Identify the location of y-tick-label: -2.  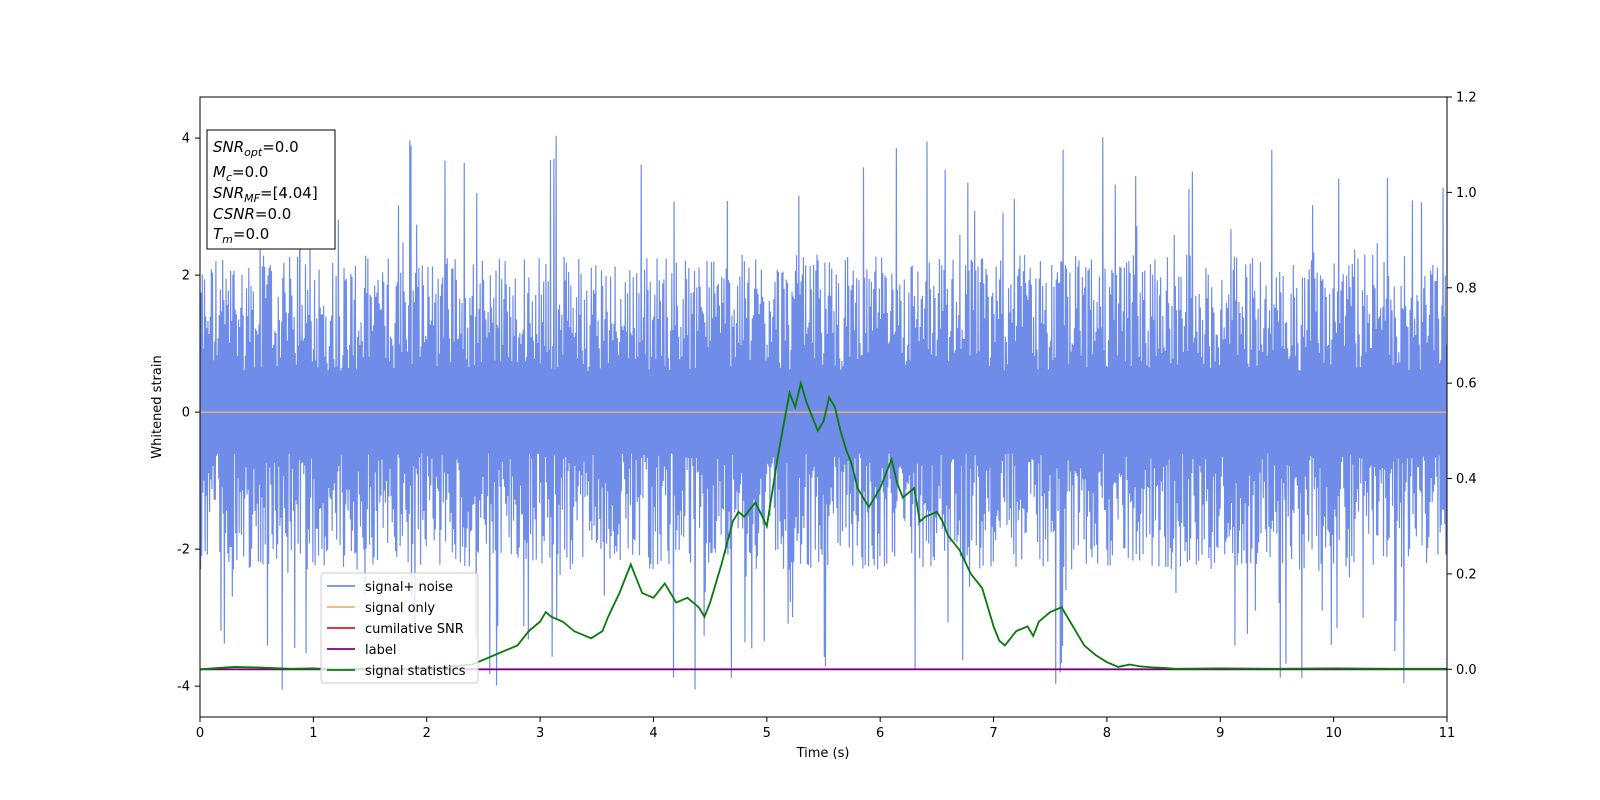
(183, 550).